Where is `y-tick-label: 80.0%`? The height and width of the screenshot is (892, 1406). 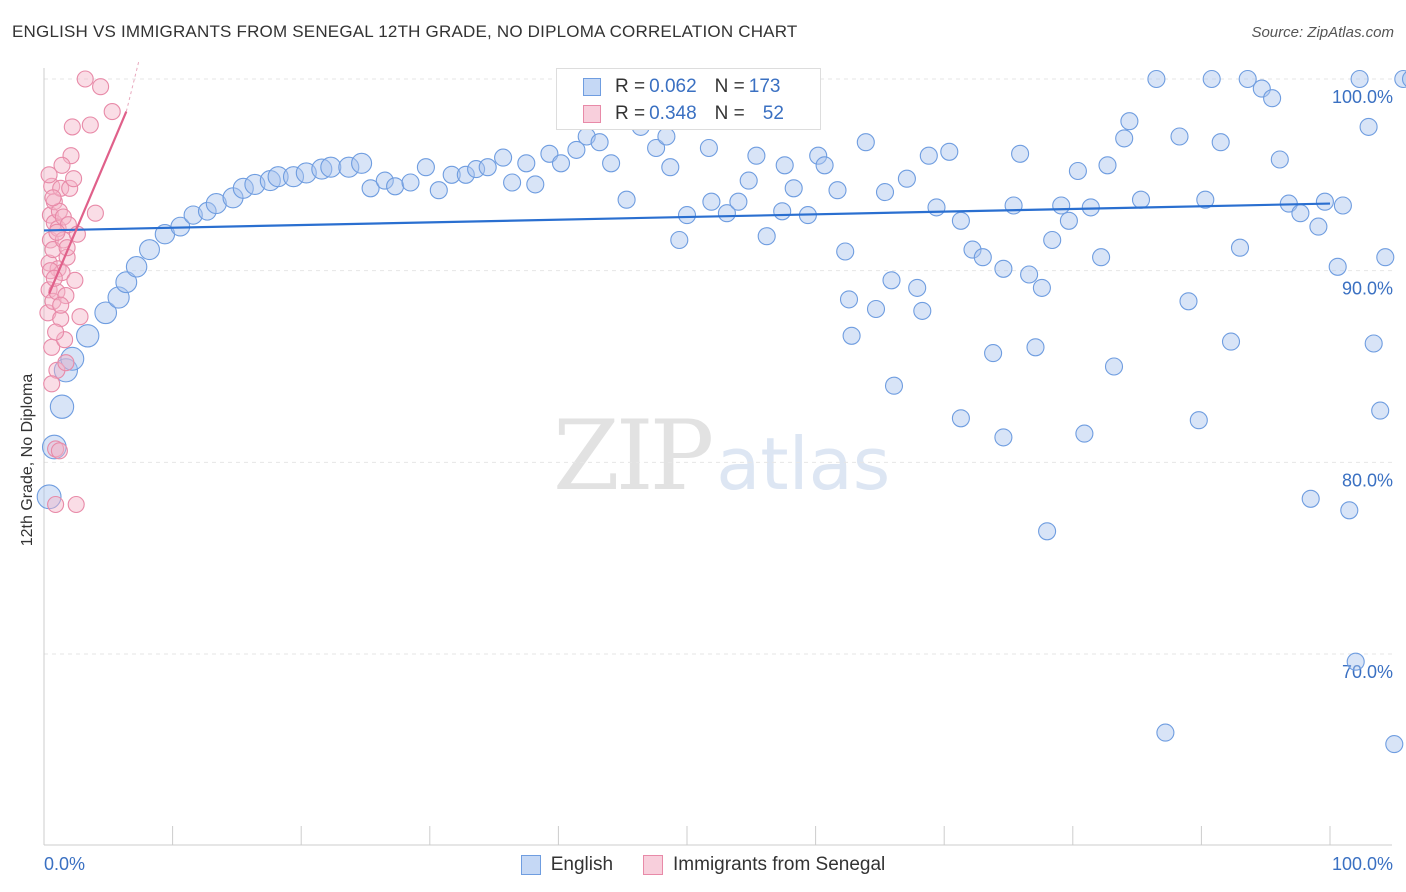
y-tick-label: 80.0% is located at coordinates (1367, 480).